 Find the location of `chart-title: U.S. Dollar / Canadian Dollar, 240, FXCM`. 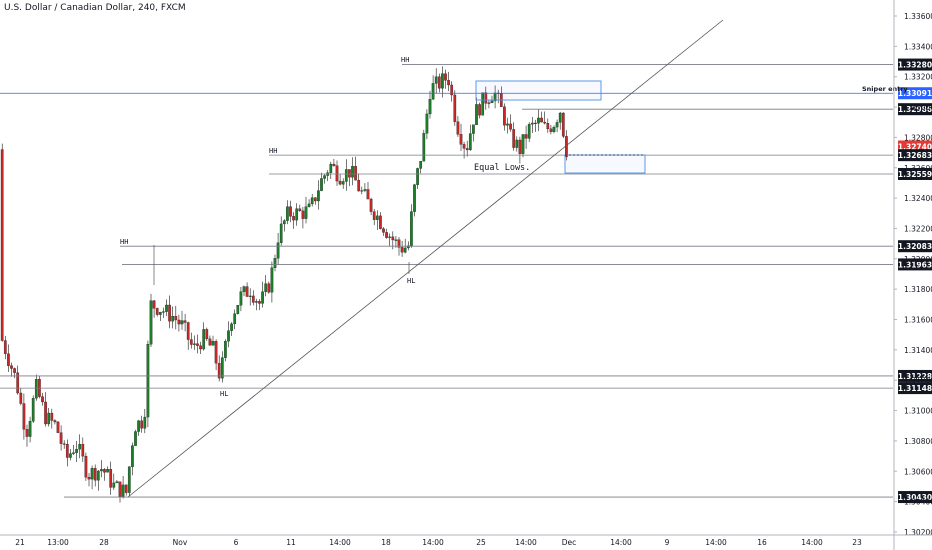

chart-title: U.S. Dollar / Canadian Dollar, 240, FXCM is located at coordinates (95, 8).